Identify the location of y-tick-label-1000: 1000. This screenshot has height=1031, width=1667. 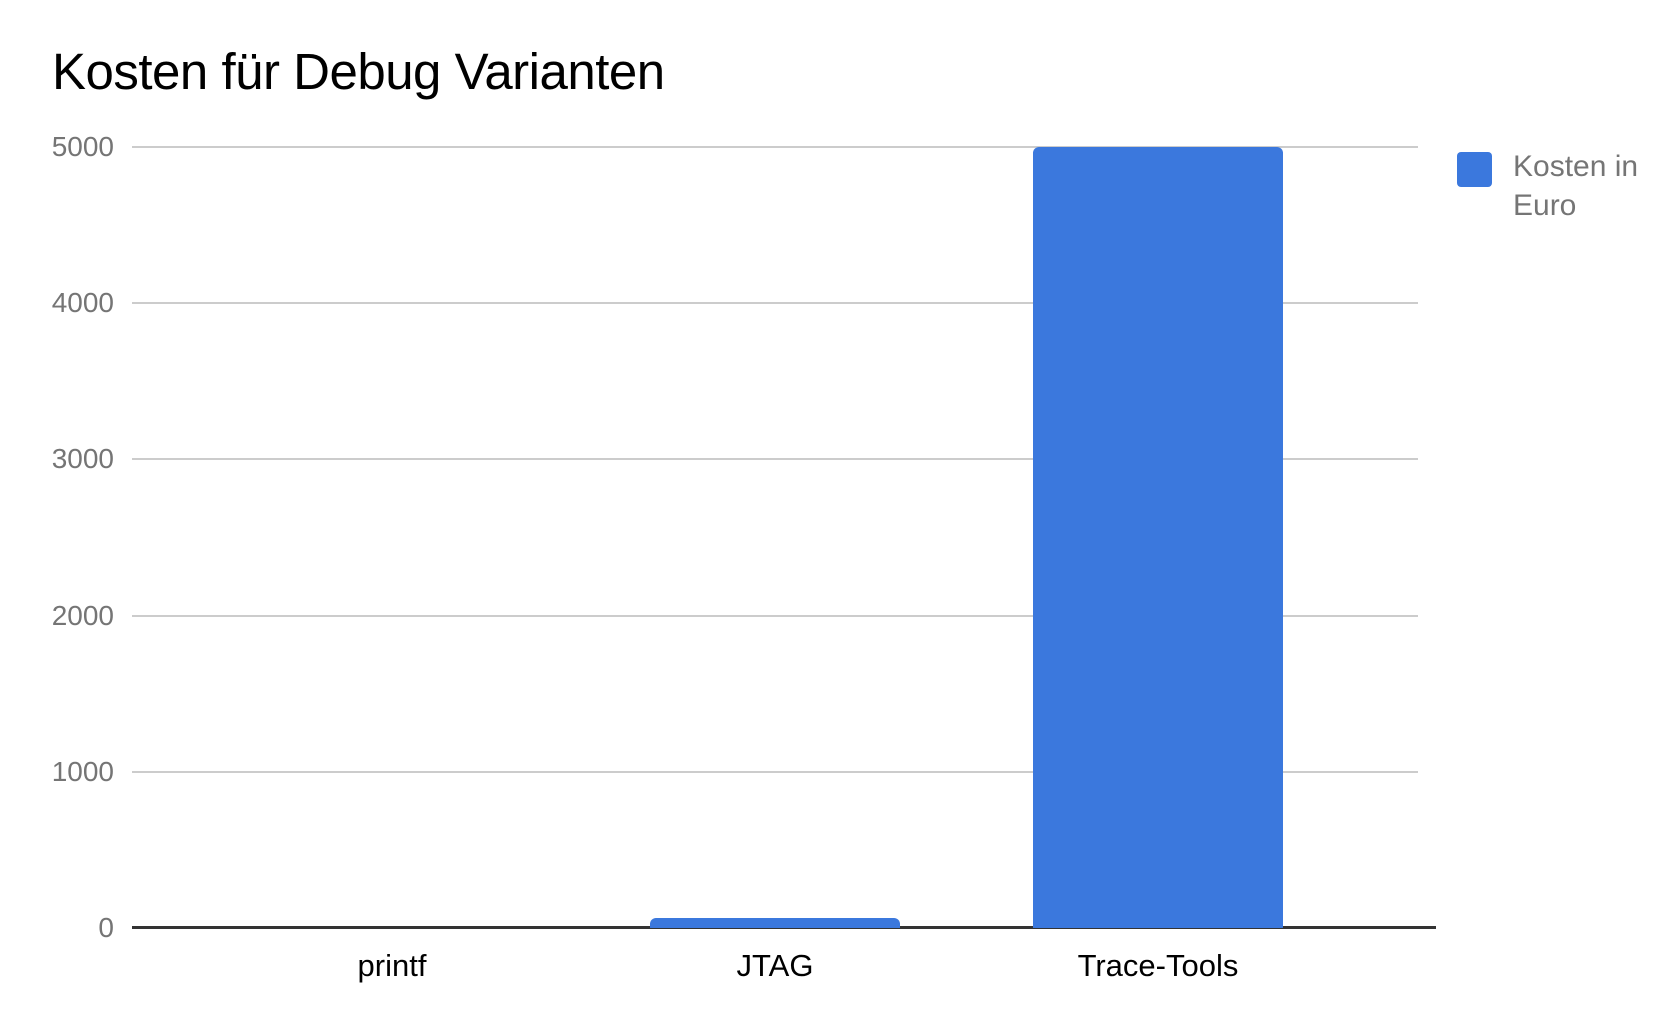
(82, 771).